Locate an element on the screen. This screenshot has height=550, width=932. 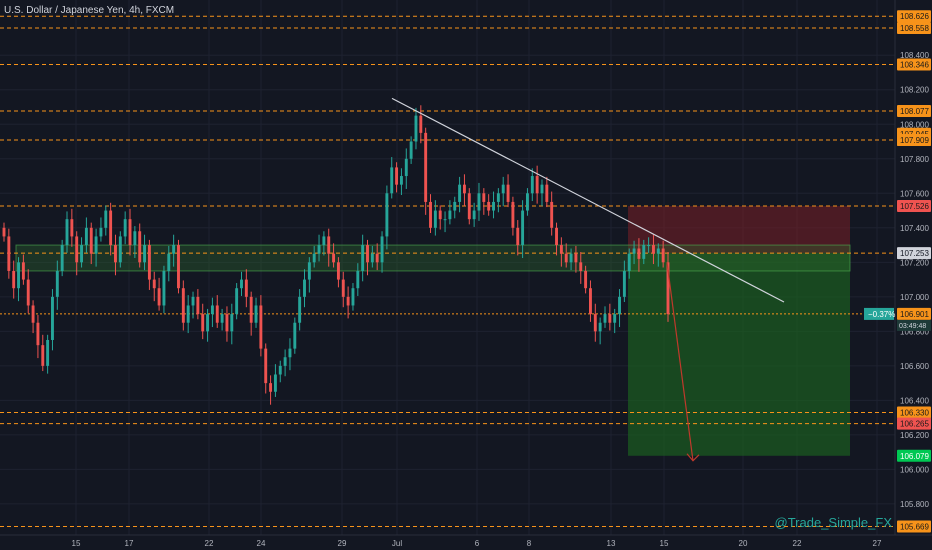
x-tick-label: 6 is located at coordinates (477, 543).